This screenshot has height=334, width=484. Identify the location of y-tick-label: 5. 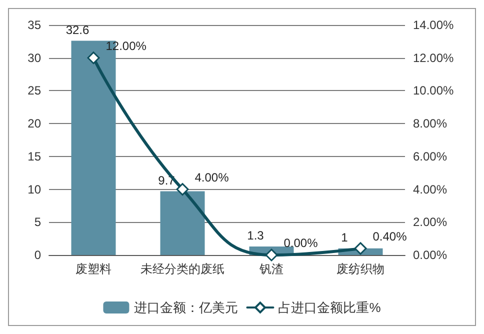
(38, 222).